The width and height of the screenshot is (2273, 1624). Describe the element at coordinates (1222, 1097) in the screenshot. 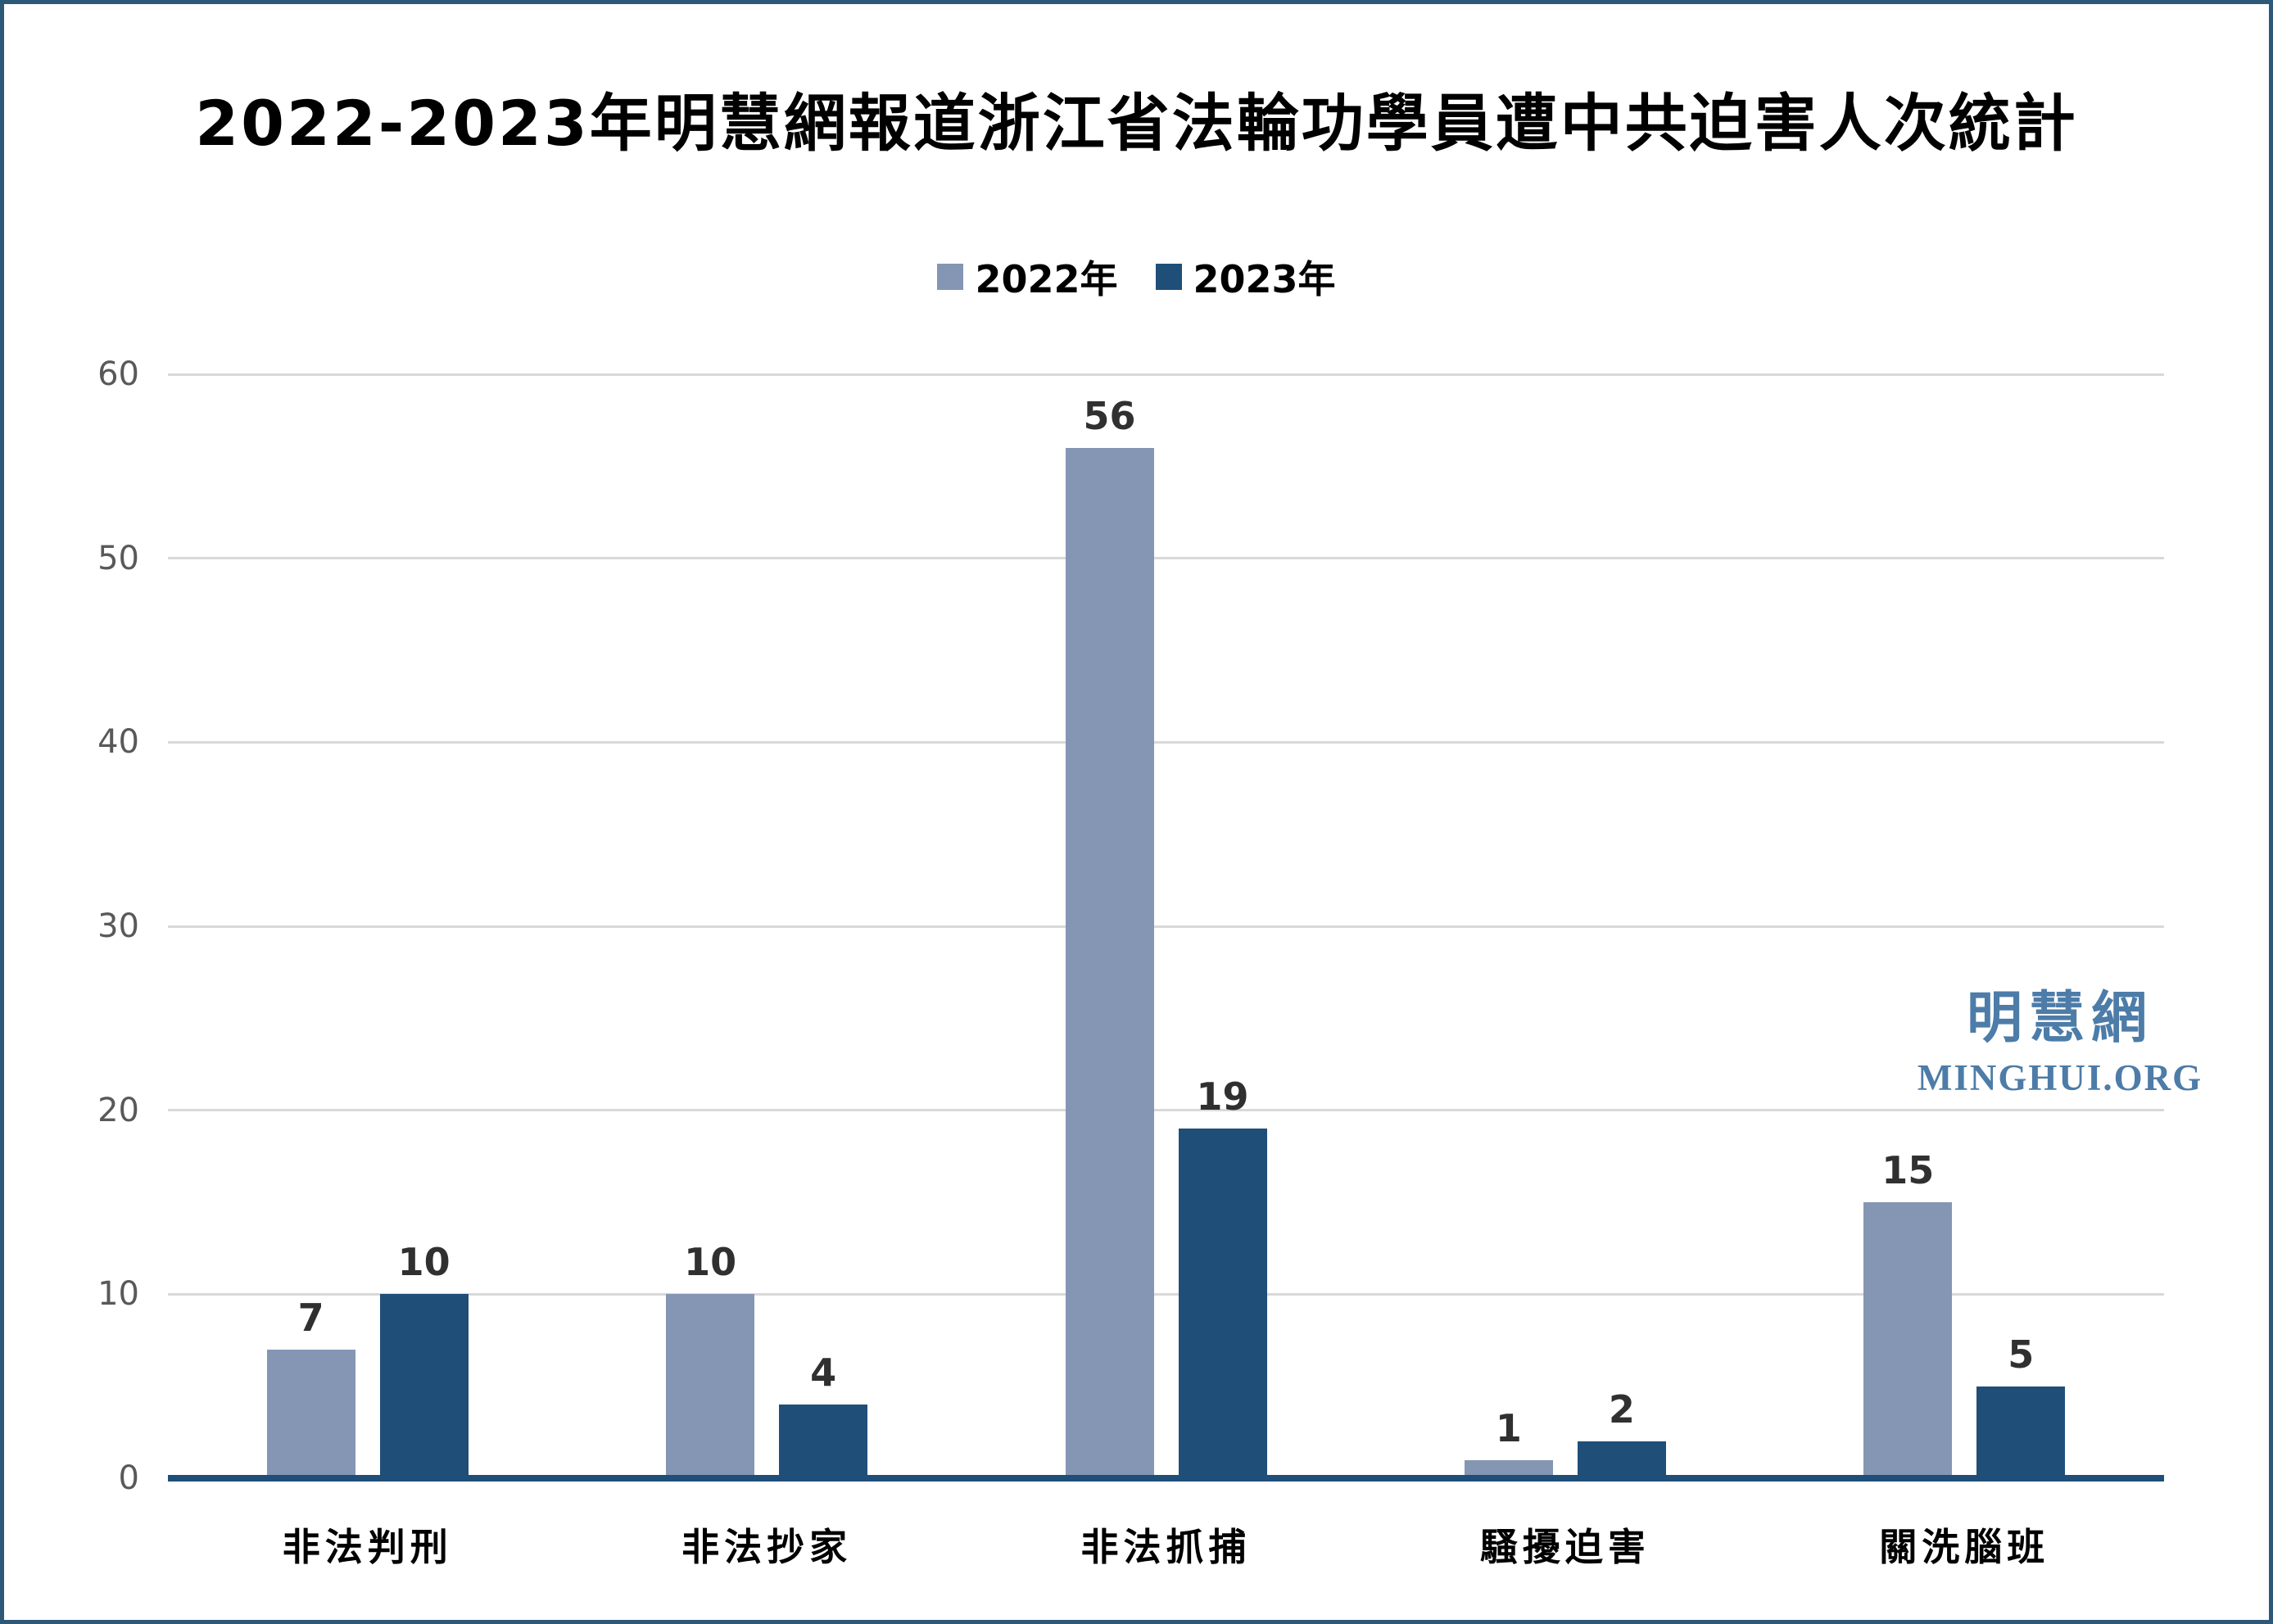

I see `bar-value-label: 19` at that location.